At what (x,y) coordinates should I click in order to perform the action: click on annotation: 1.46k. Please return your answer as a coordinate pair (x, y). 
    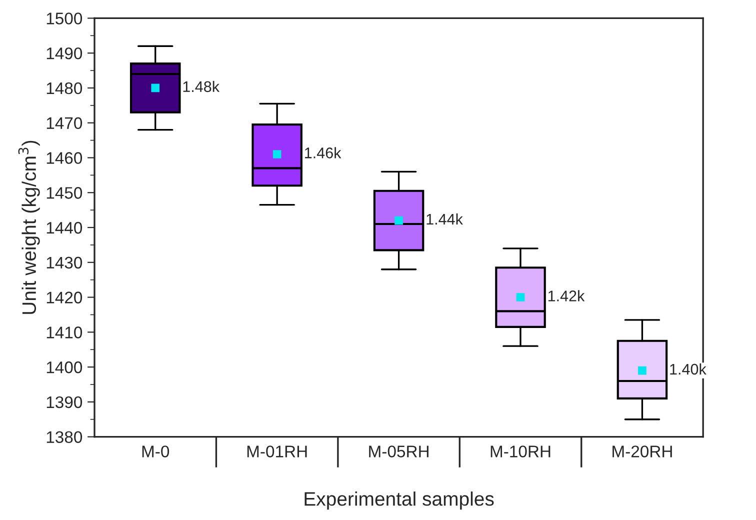
    Looking at the image, I should click on (323, 152).